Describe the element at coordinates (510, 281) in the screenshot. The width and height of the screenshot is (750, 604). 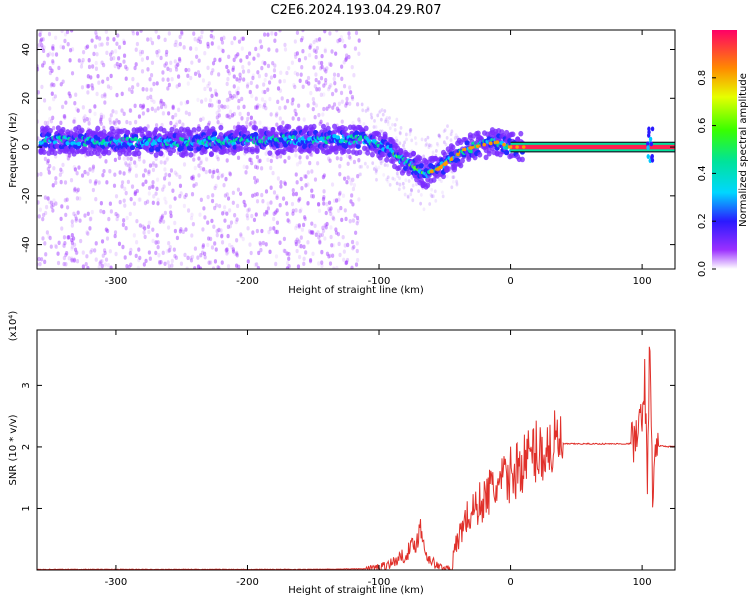
I see `x-tick-label: 0` at that location.